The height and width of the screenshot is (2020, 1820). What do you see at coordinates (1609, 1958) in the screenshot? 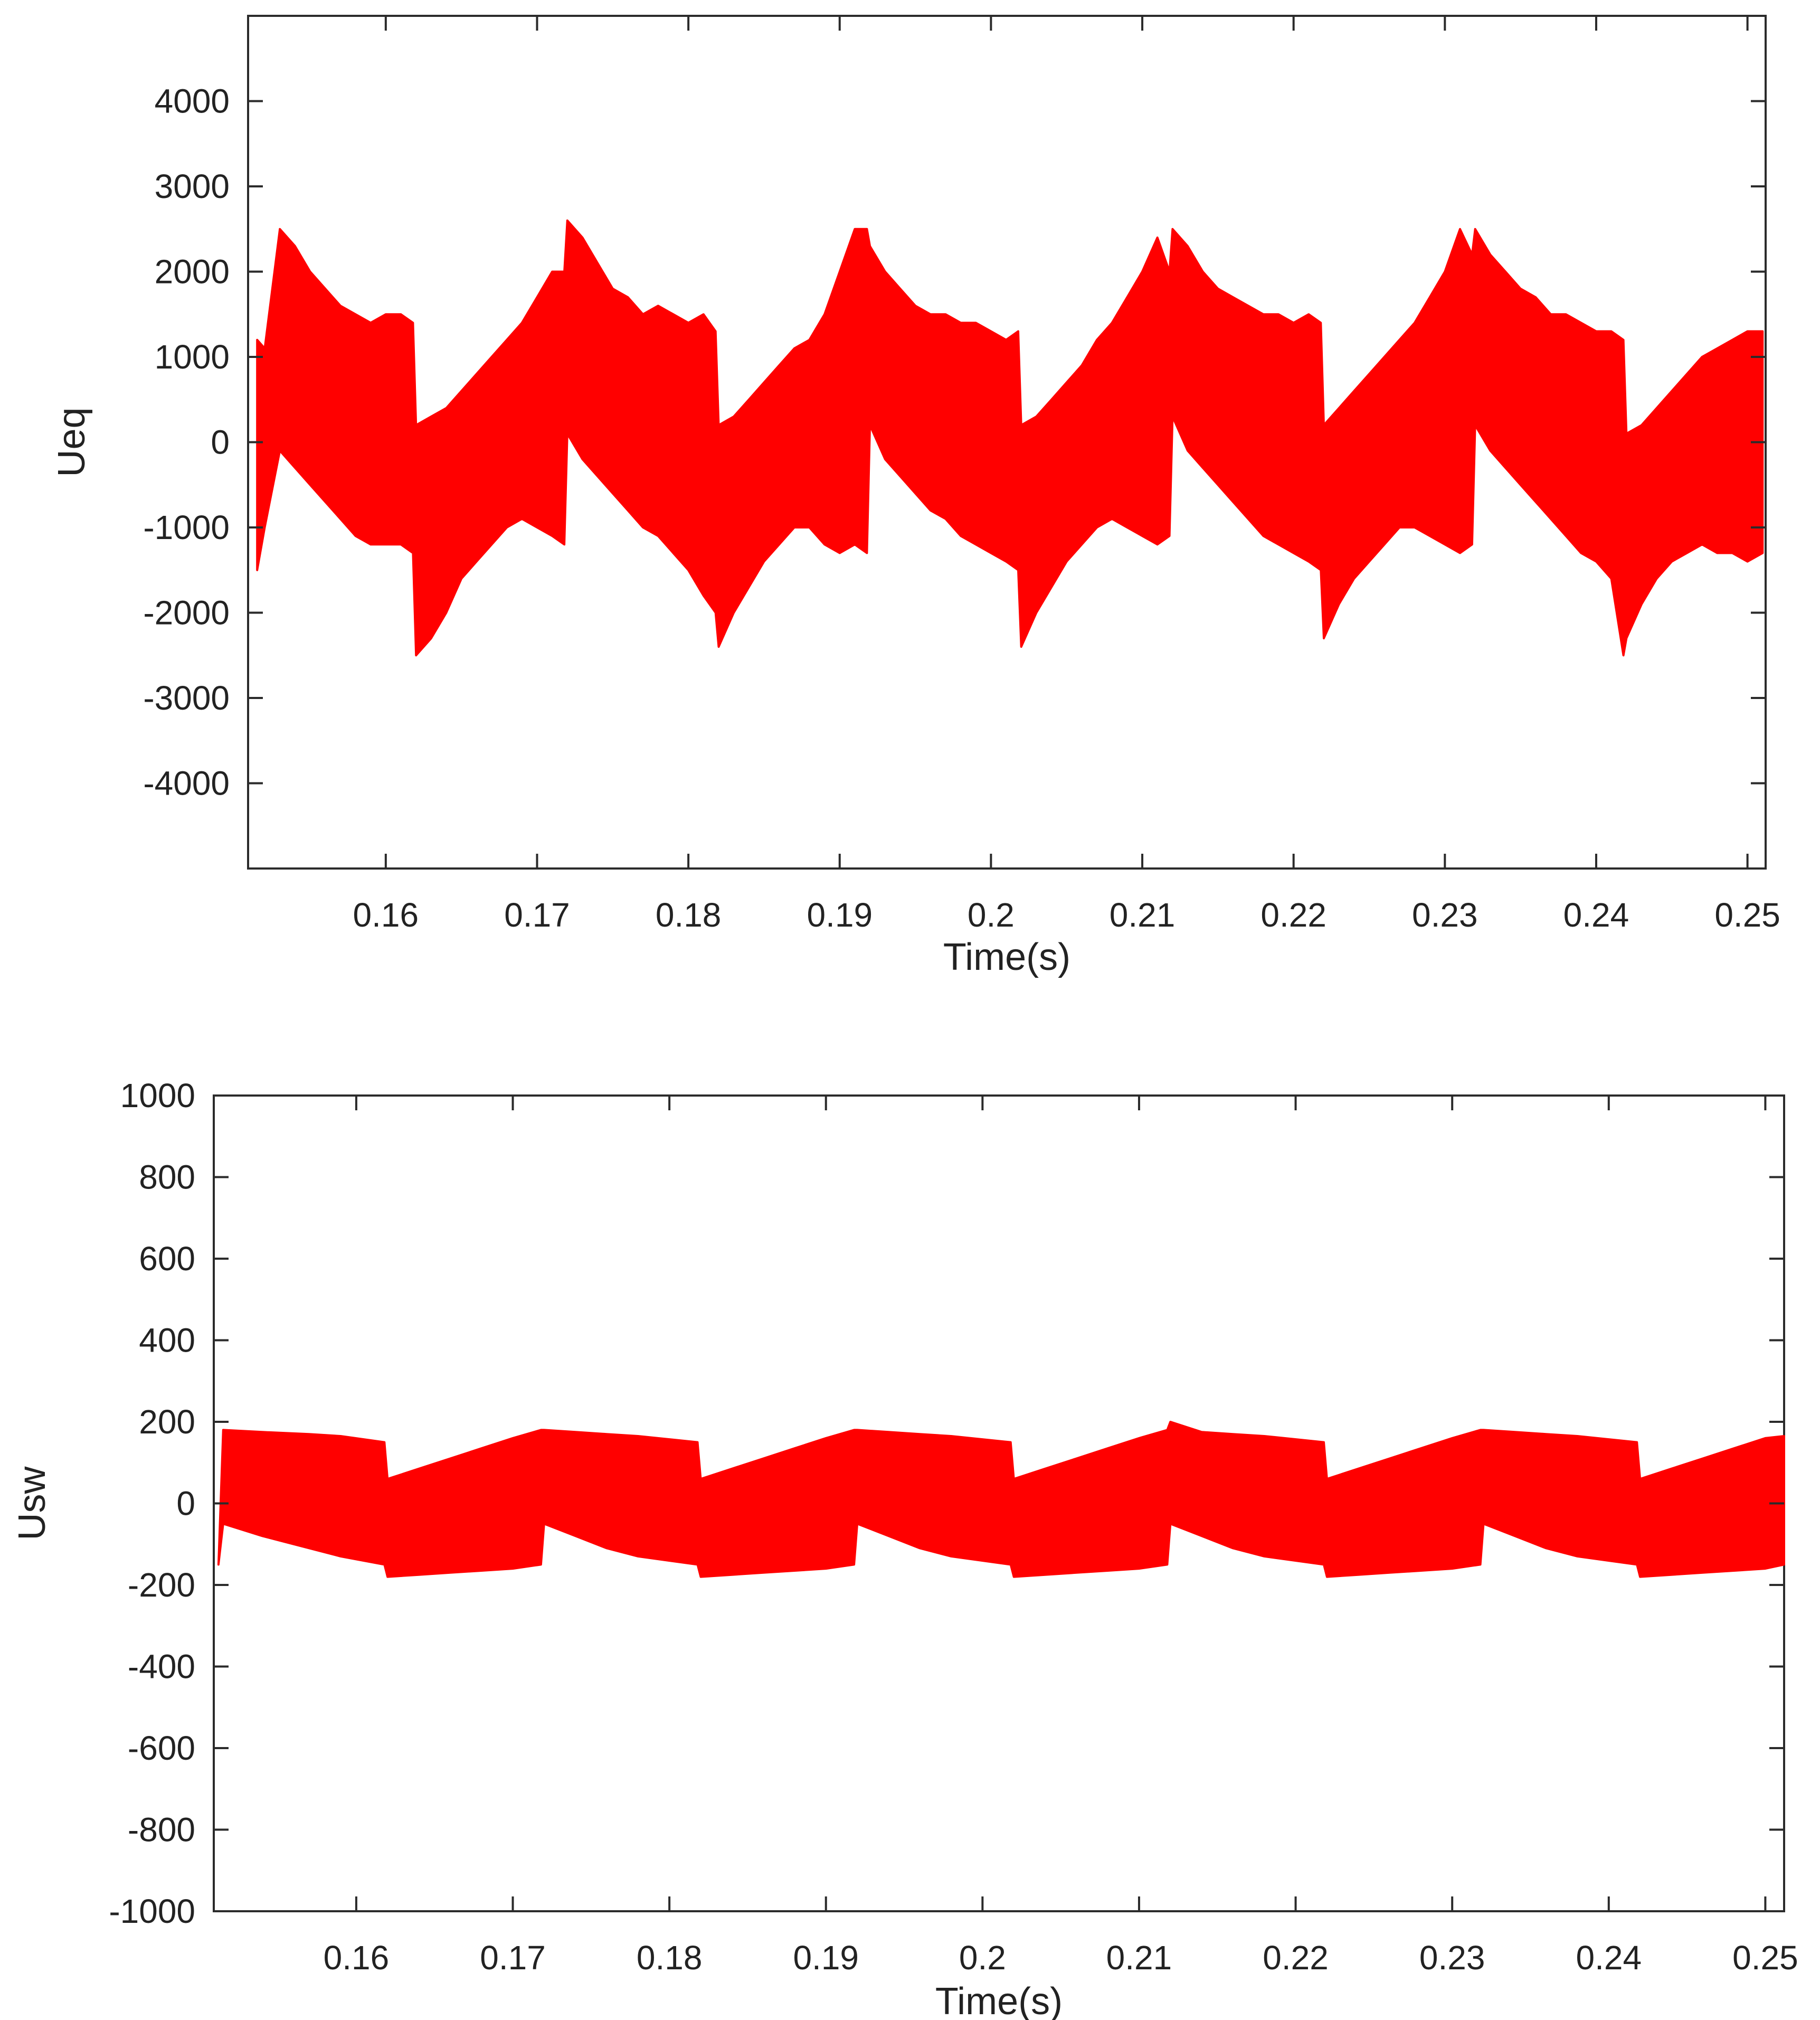
I see `x-tick-label-usw: 0.24` at bounding box center [1609, 1958].